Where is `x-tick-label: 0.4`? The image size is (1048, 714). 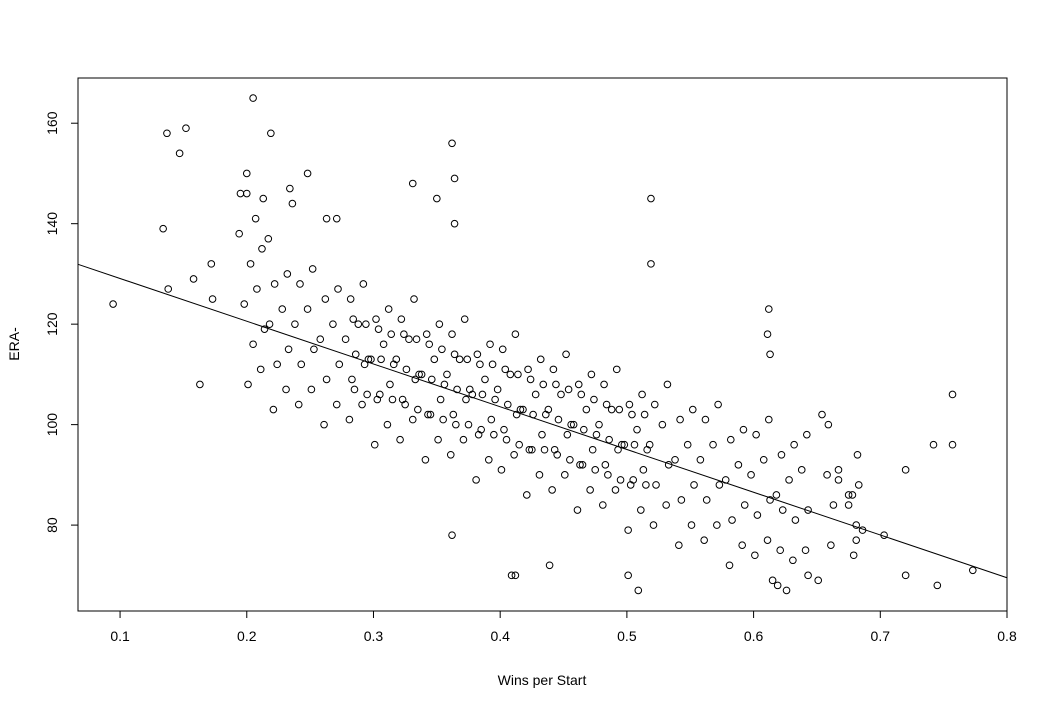 x-tick-label: 0.4 is located at coordinates (500, 636).